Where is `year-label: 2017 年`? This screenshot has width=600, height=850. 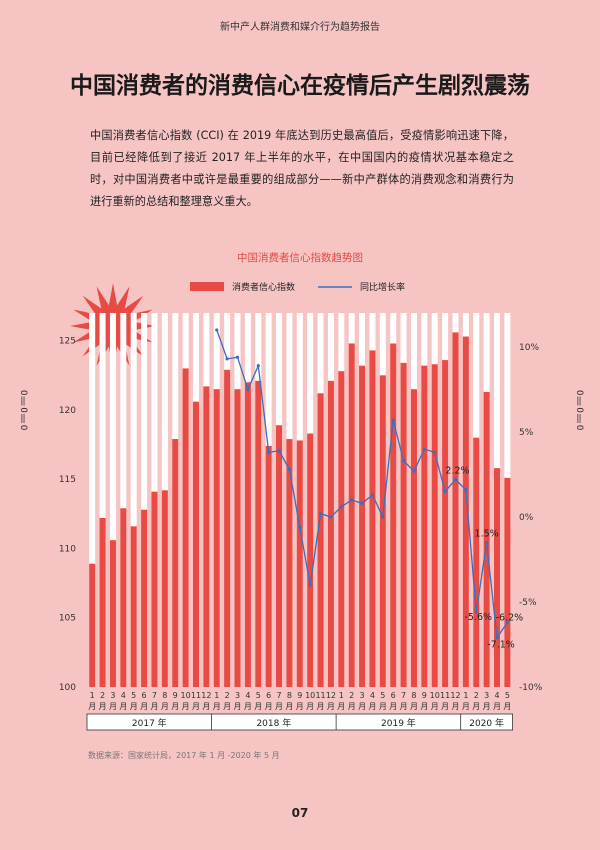 year-label: 2017 年 is located at coordinates (149, 723).